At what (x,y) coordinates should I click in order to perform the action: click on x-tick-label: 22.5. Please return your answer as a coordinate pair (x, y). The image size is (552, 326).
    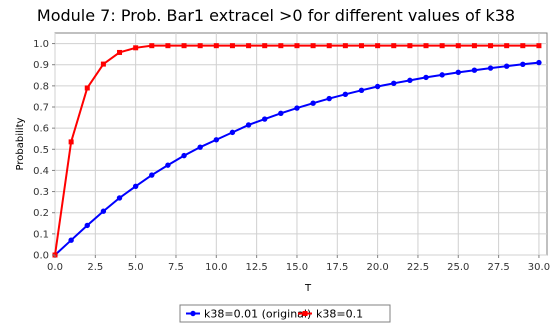
    Looking at the image, I should click on (418, 267).